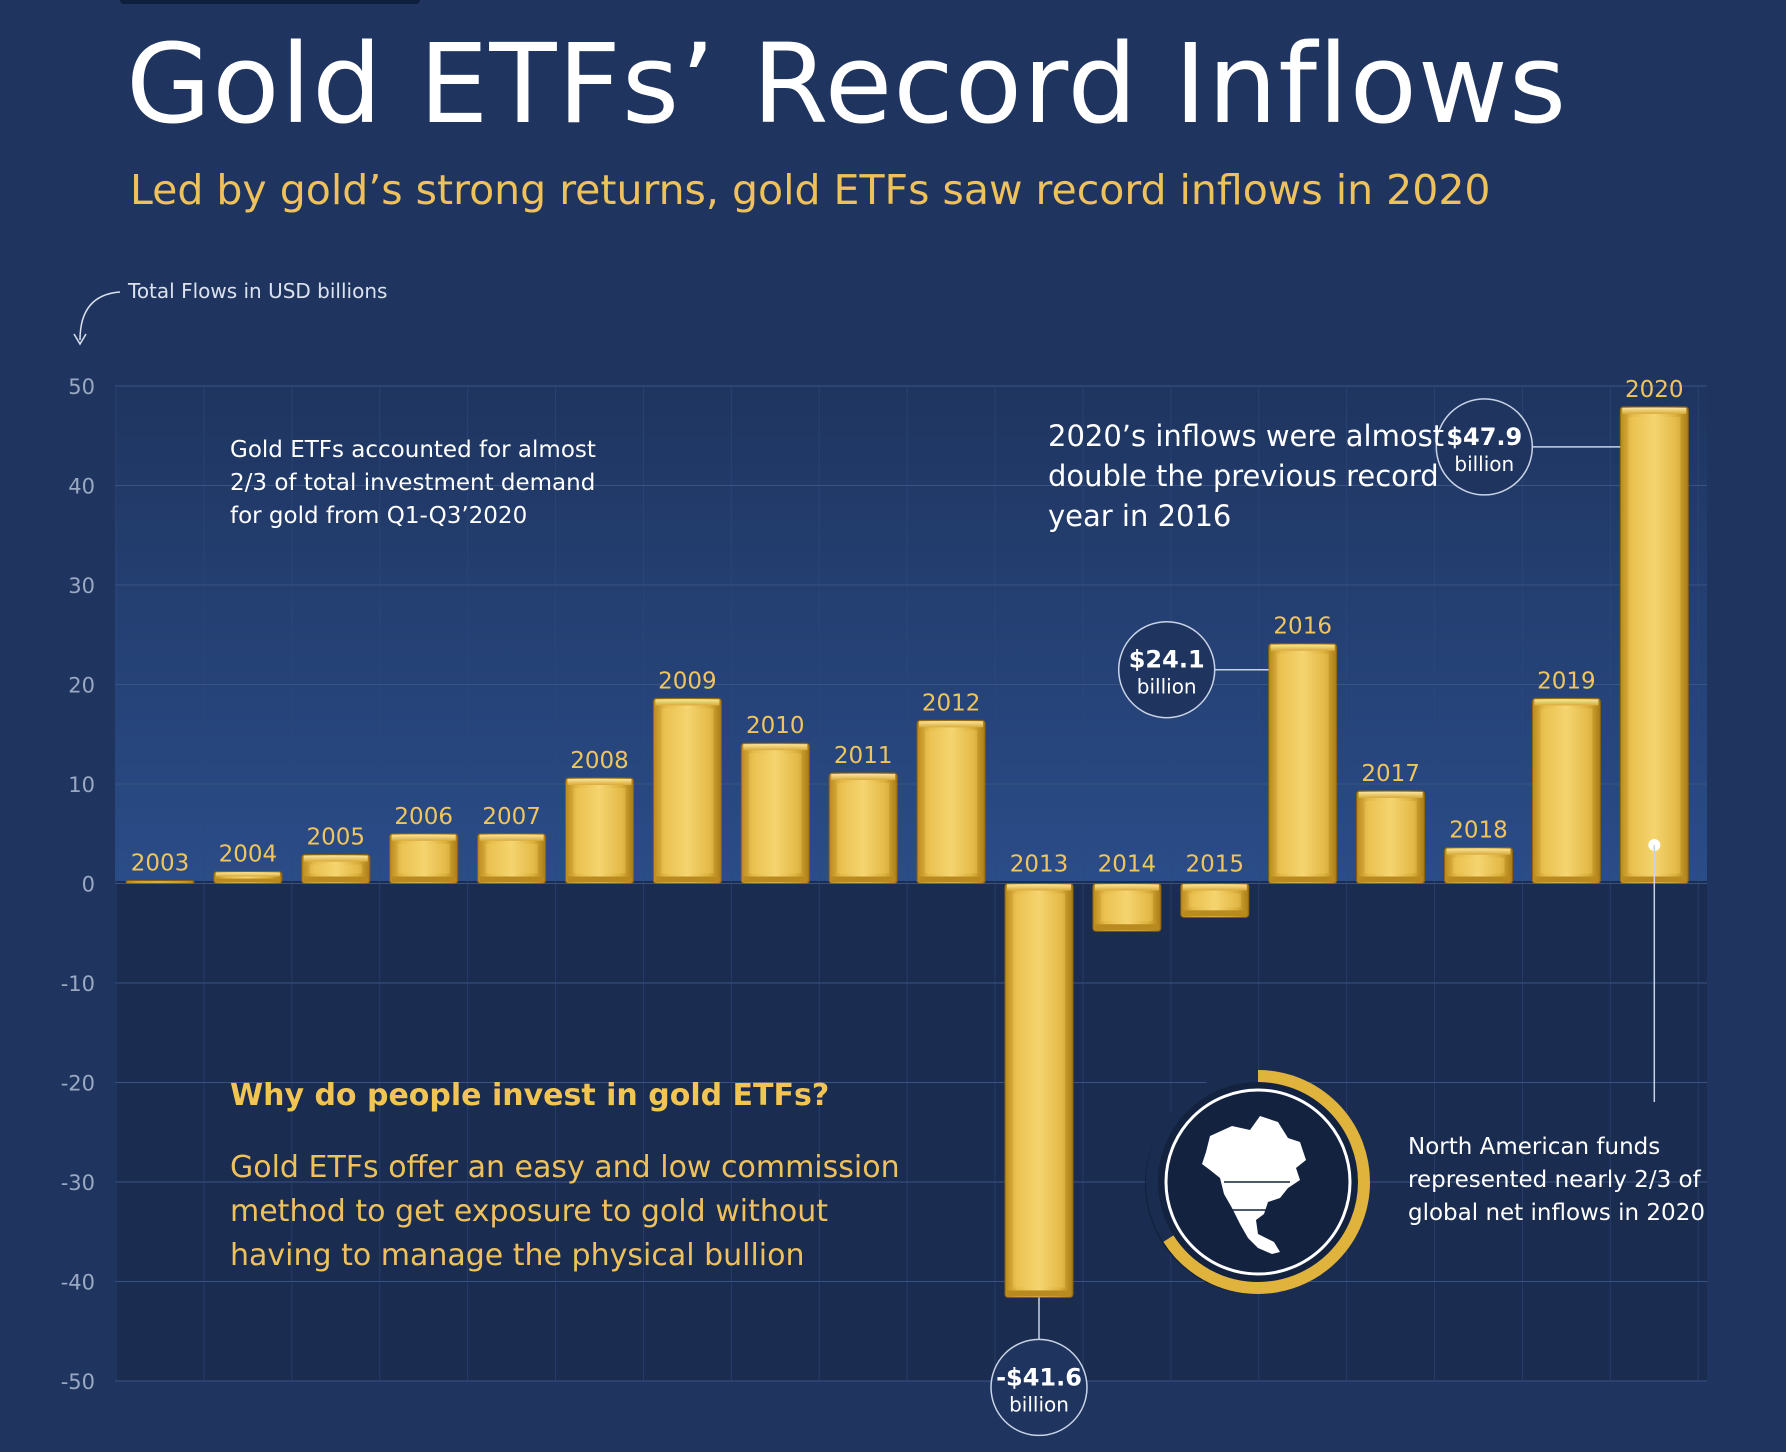  Describe the element at coordinates (270, 2) in the screenshot. I see `top-accent-bar` at that location.